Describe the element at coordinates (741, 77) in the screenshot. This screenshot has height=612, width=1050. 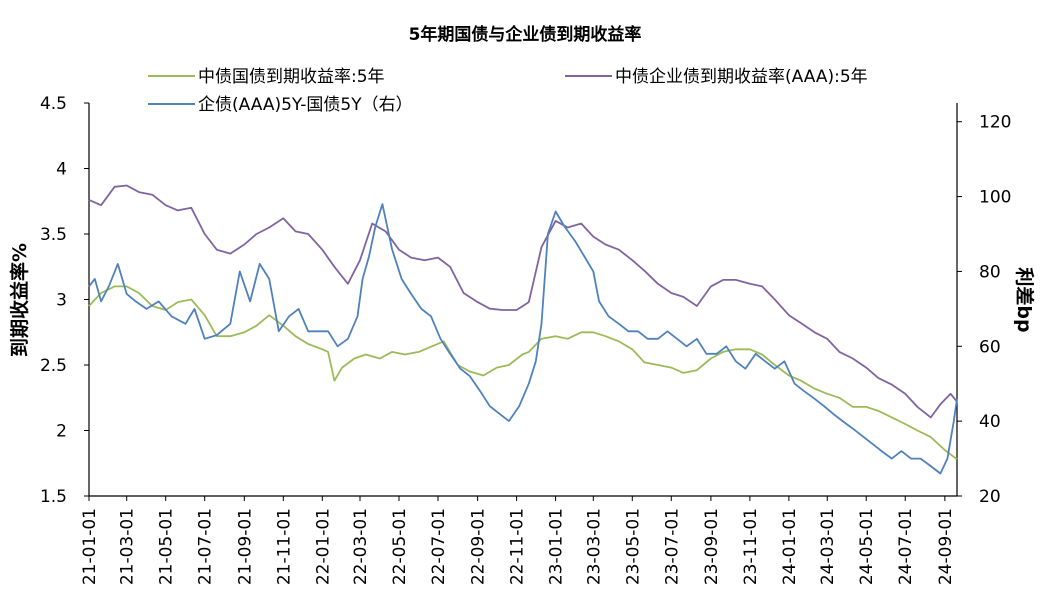
I see `legend-label-corp-aaa: 中债企业债到期收益率(AAA):5年` at that location.